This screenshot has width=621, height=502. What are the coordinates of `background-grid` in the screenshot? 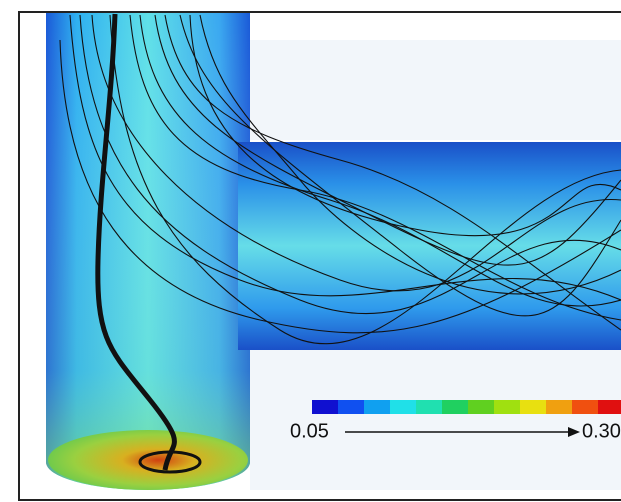 It's located at (435, 90).